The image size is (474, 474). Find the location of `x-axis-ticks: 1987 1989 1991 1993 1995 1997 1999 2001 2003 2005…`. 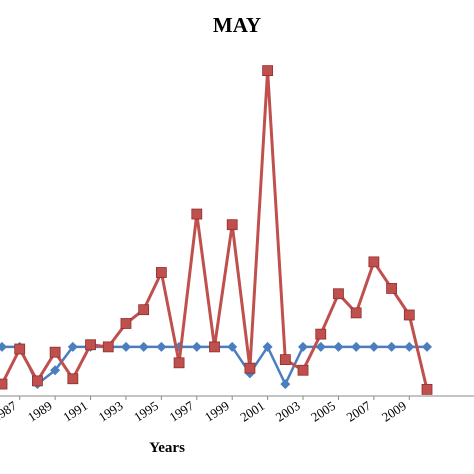

x-axis-ticks: 1987 1989 1991 1993 1995 1997 1999 2001 2003 2005… is located at coordinates (205, 410).